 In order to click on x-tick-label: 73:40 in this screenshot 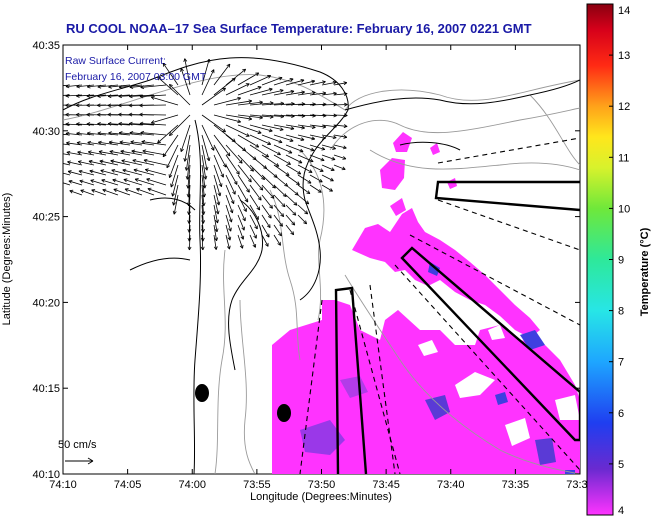, I will do `click(451, 485)`.